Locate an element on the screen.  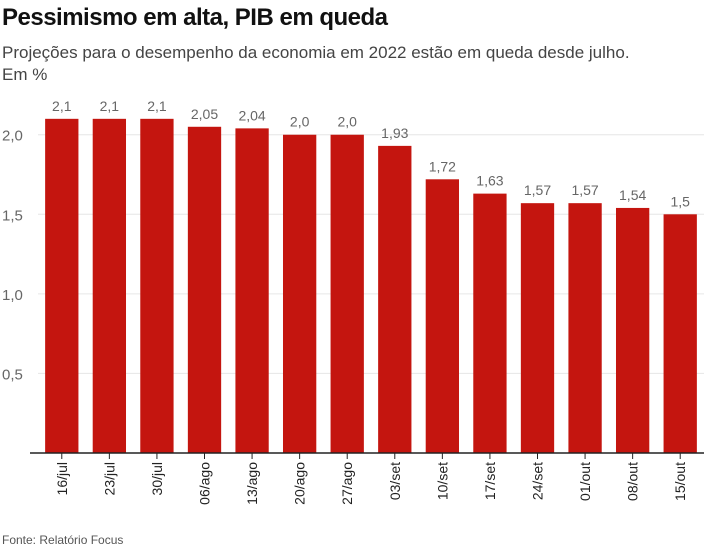
bar-10-set is located at coordinates (442, 316).